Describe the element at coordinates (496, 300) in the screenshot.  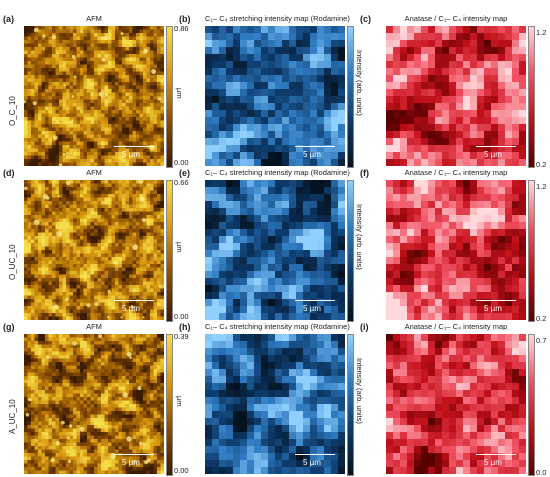
I see `scale-bar` at that location.